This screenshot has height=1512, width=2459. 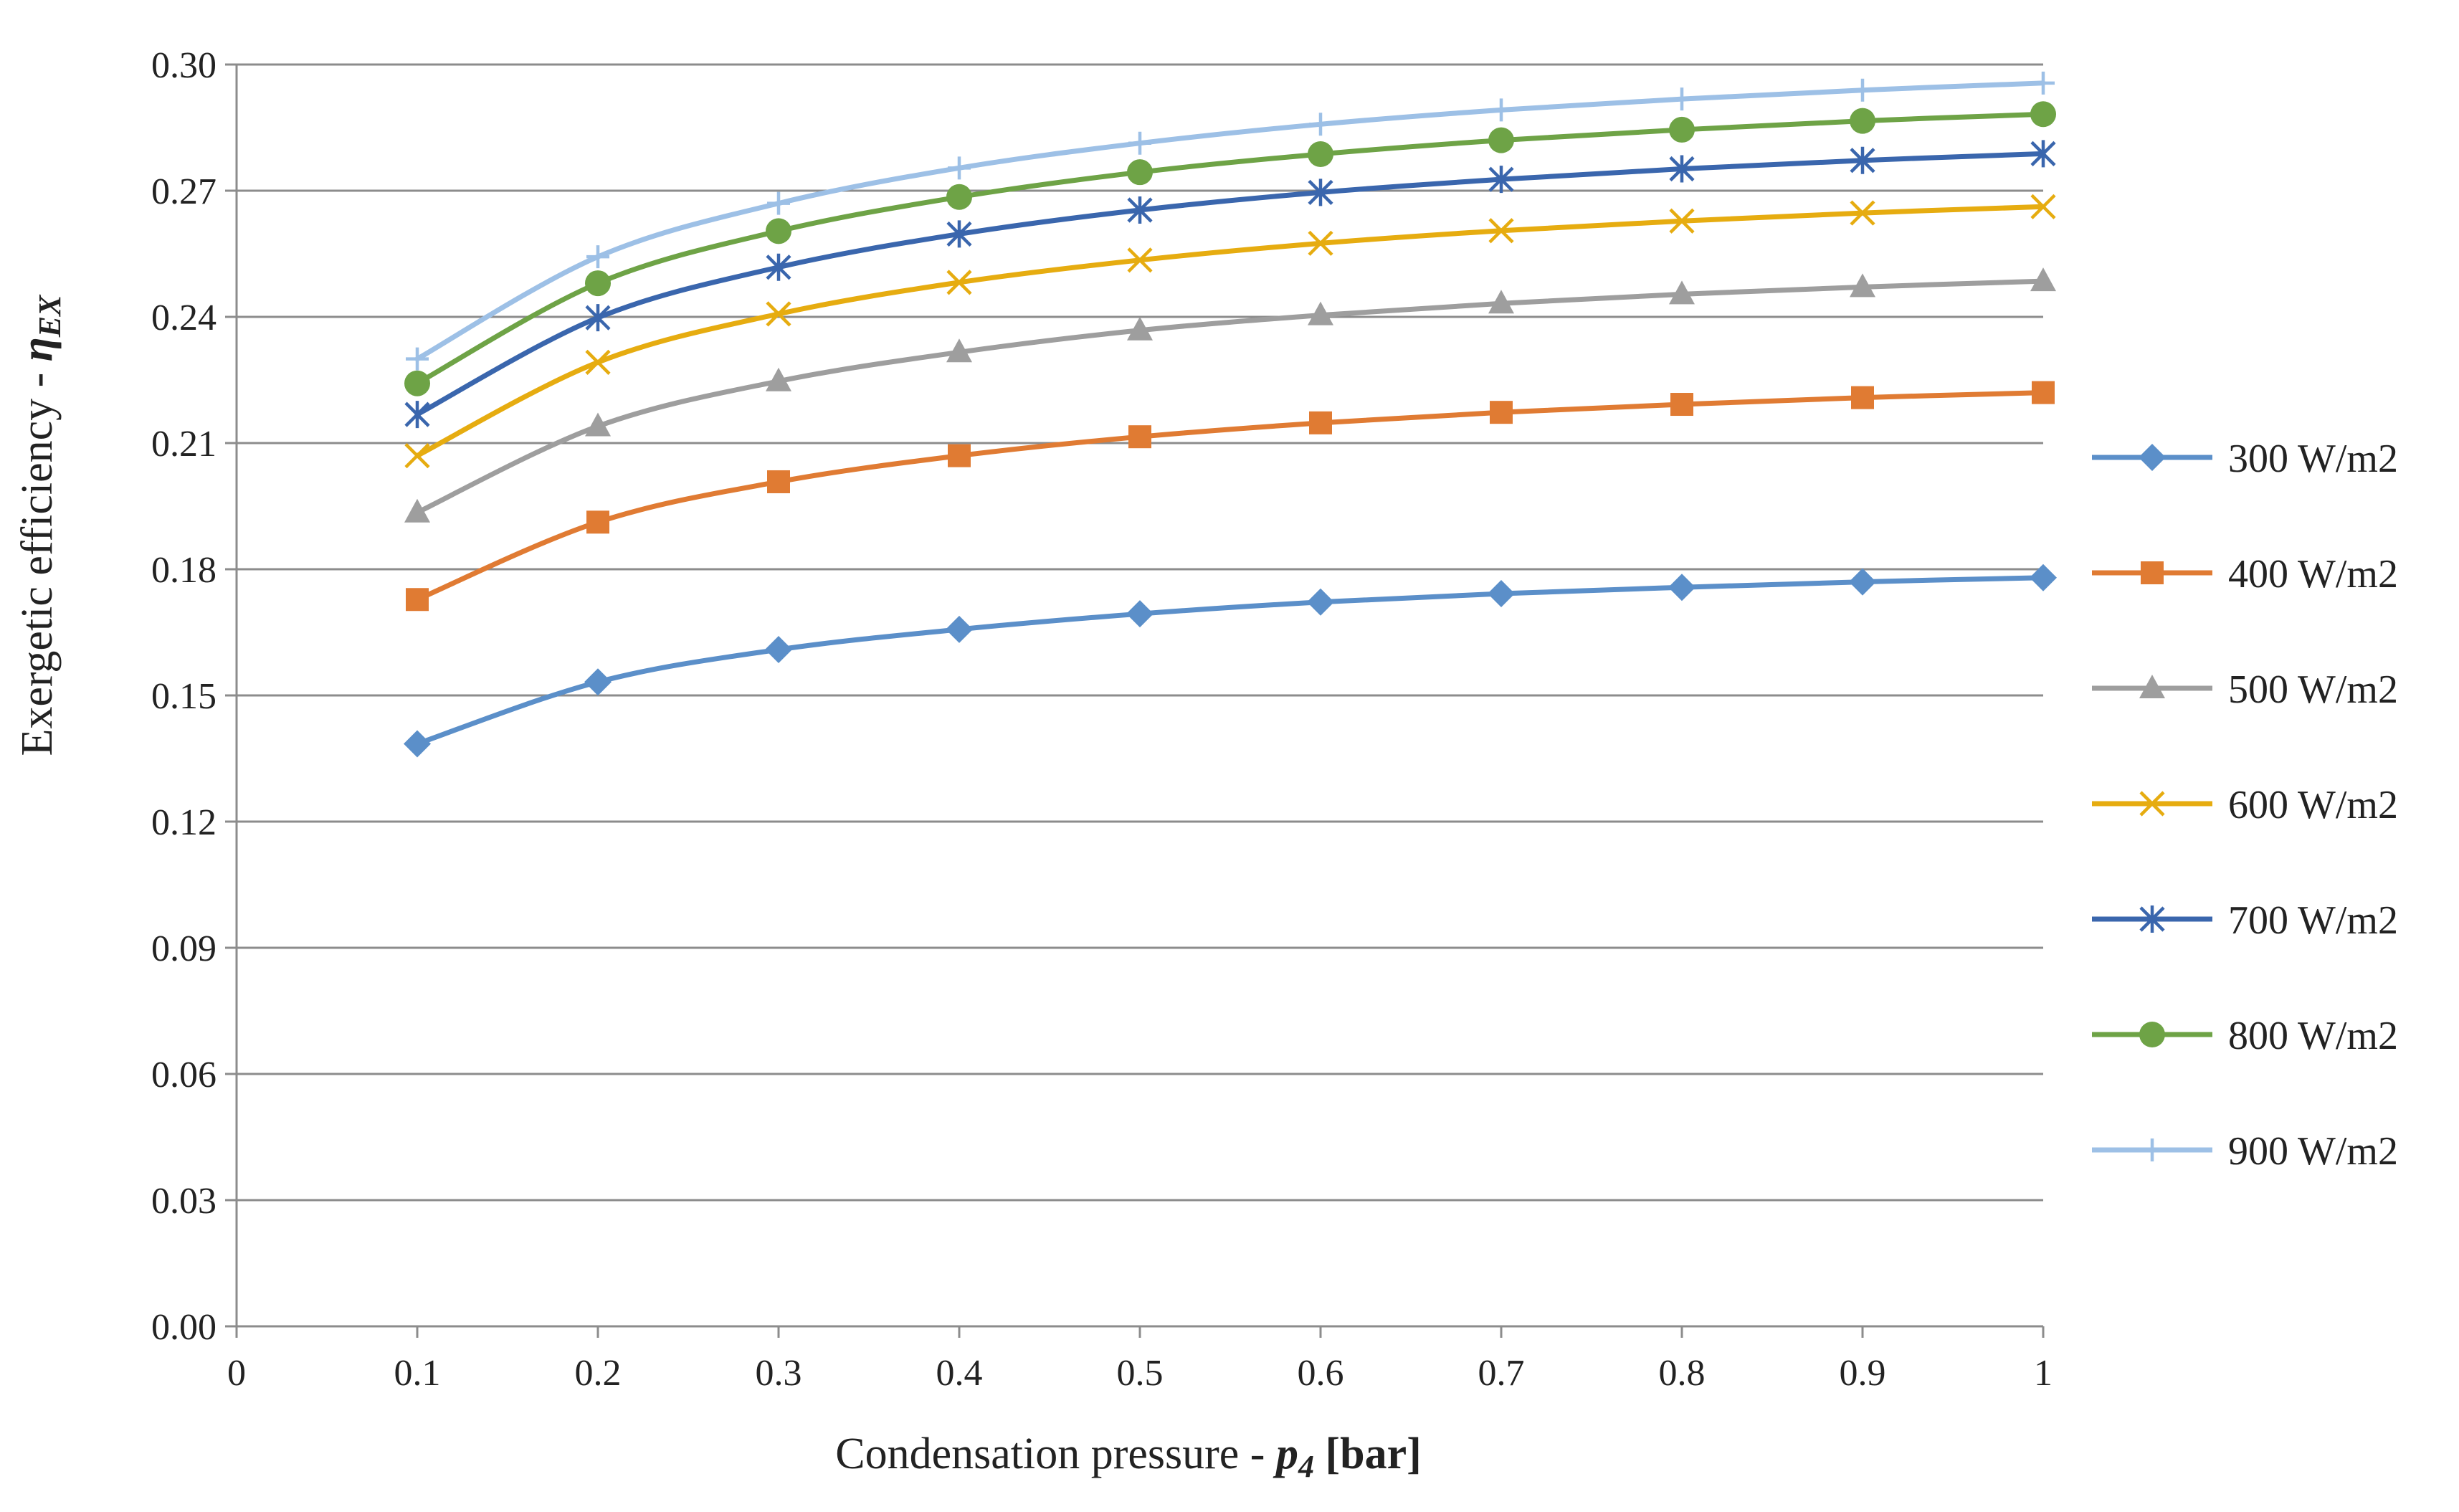 I want to click on x-tick-label: 0.4, so click(x=959, y=1373).